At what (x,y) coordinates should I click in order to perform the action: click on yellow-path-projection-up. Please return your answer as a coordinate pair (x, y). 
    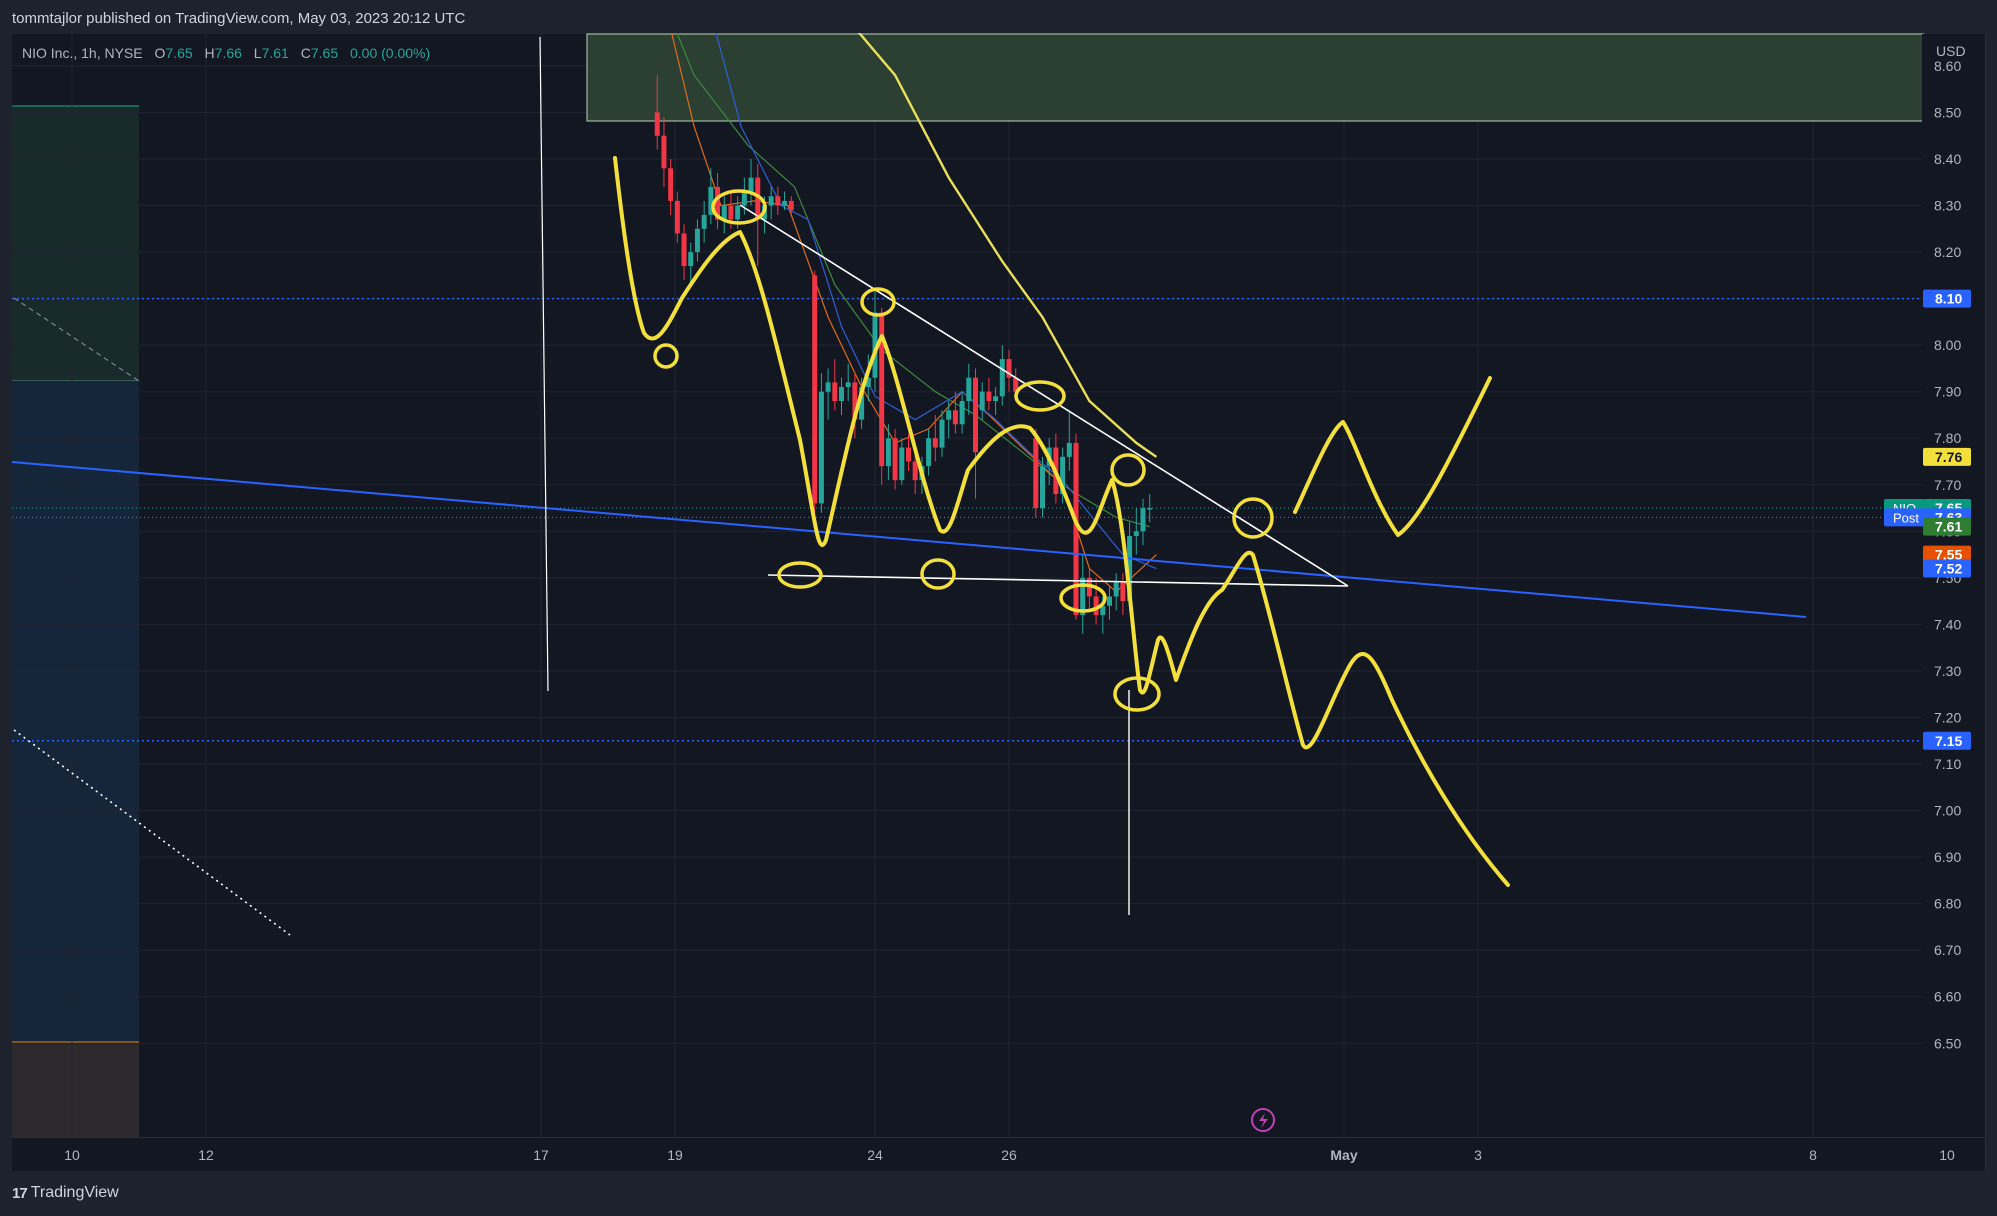
    Looking at the image, I should click on (1392, 456).